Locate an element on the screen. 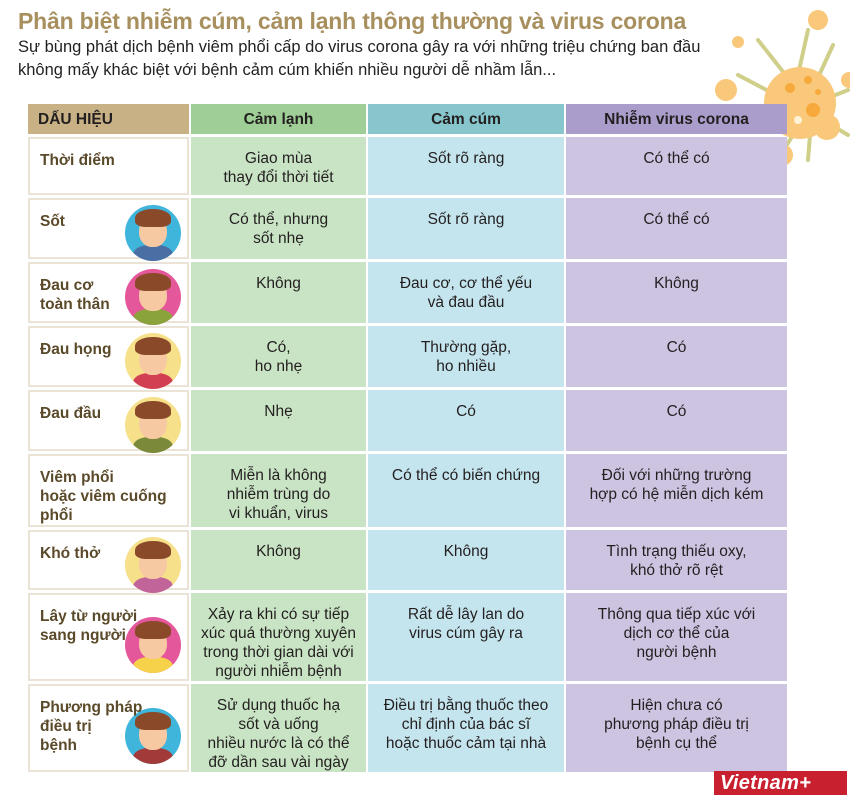 This screenshot has width=850, height=800. cell-corona-text: Tình trạng thiếu oxy, khó thở rõ rệt is located at coordinates (676, 561).